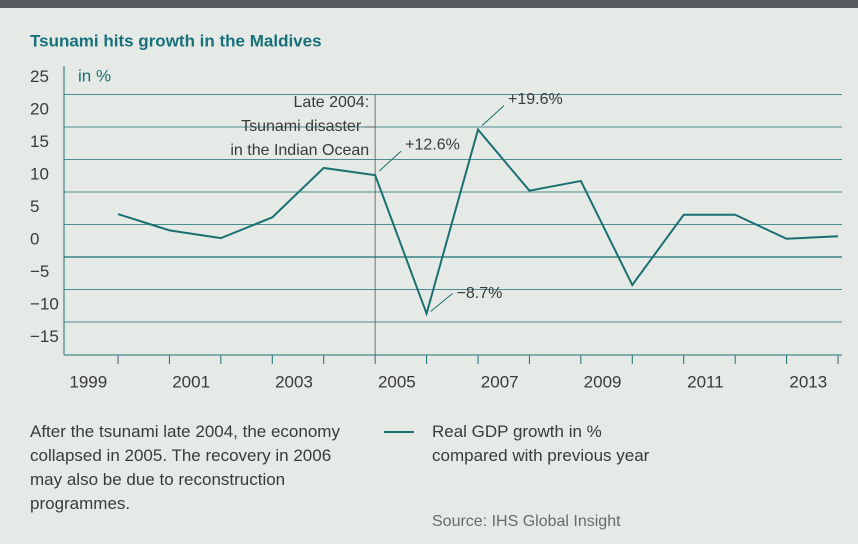 This screenshot has height=544, width=858. Describe the element at coordinates (808, 381) in the screenshot. I see `x-tick-label: 2013` at that location.